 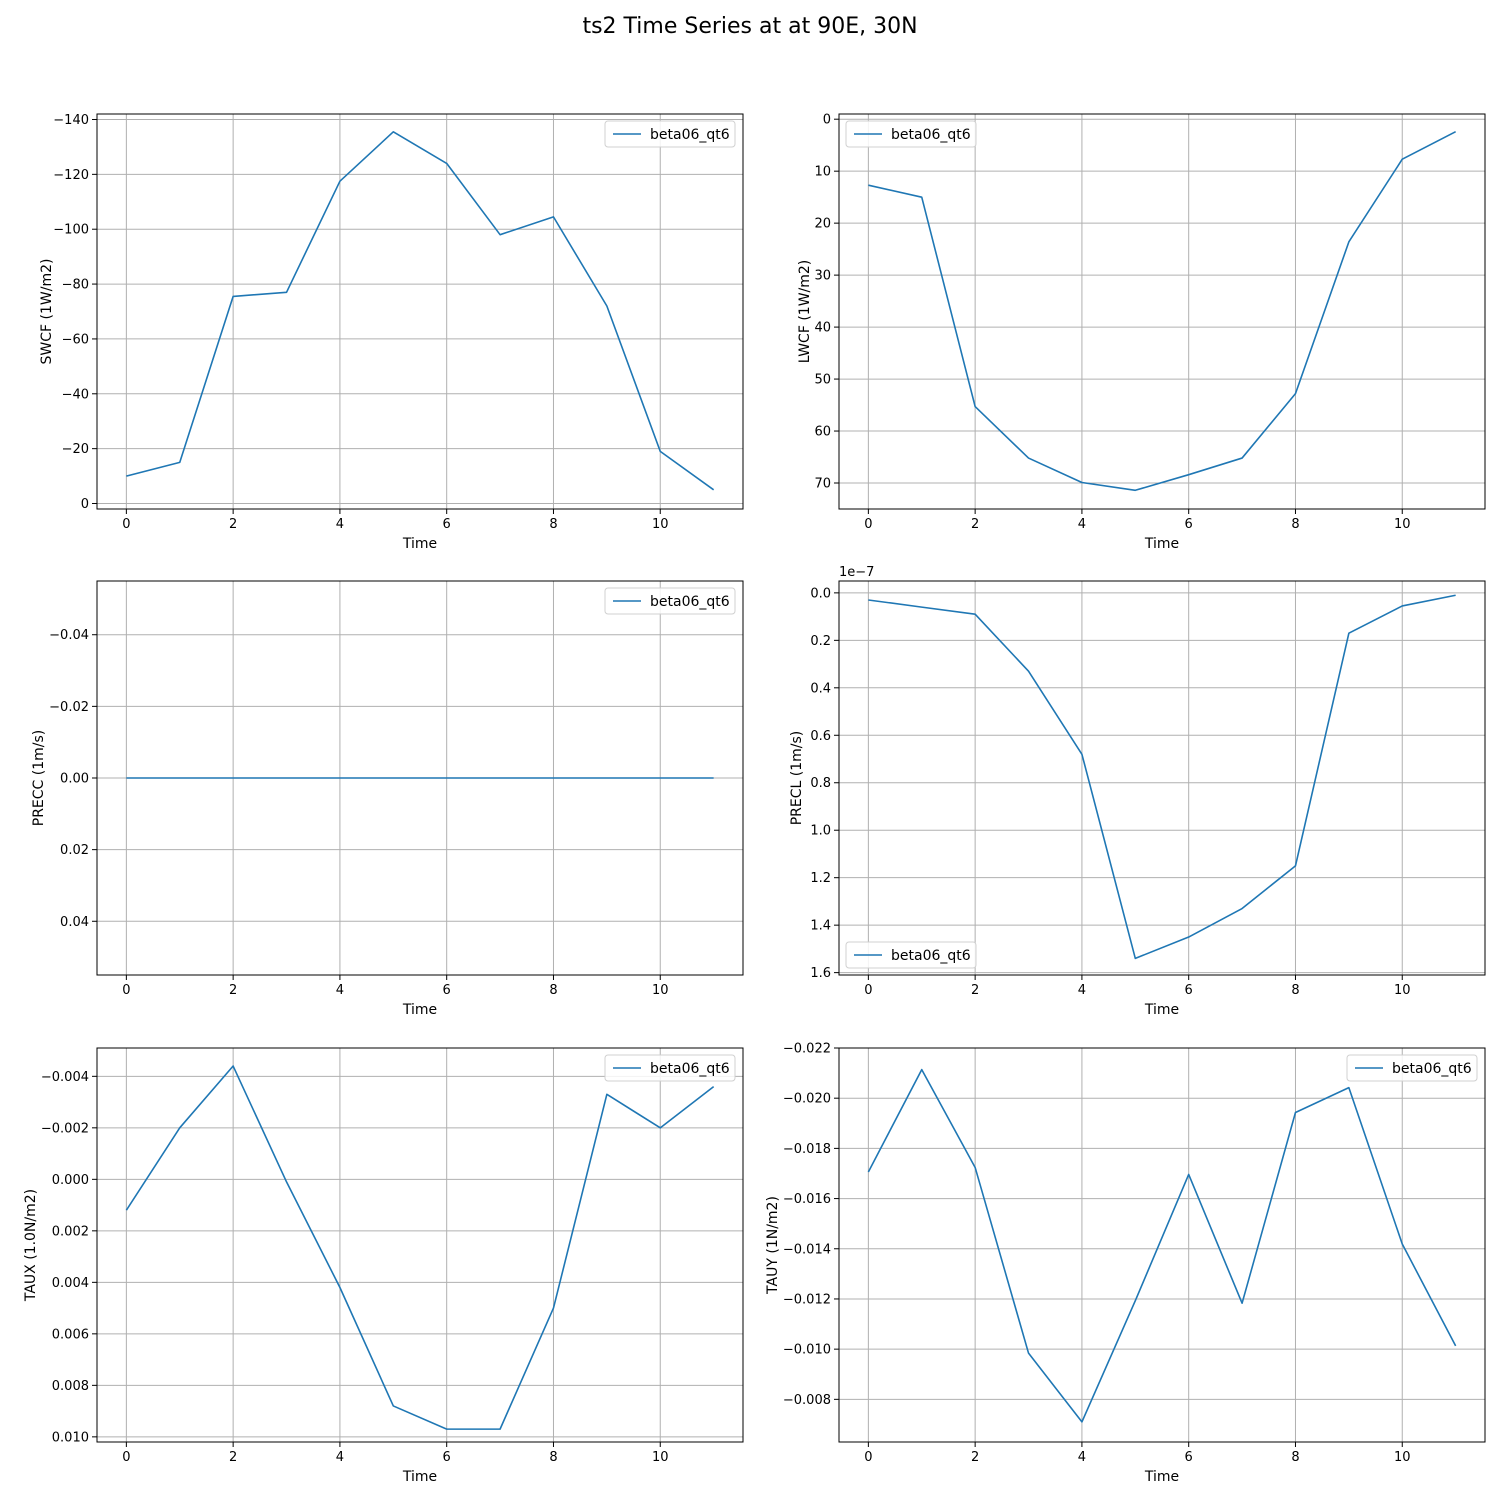 I want to click on y-tick-label: 0.0, so click(x=820, y=593).